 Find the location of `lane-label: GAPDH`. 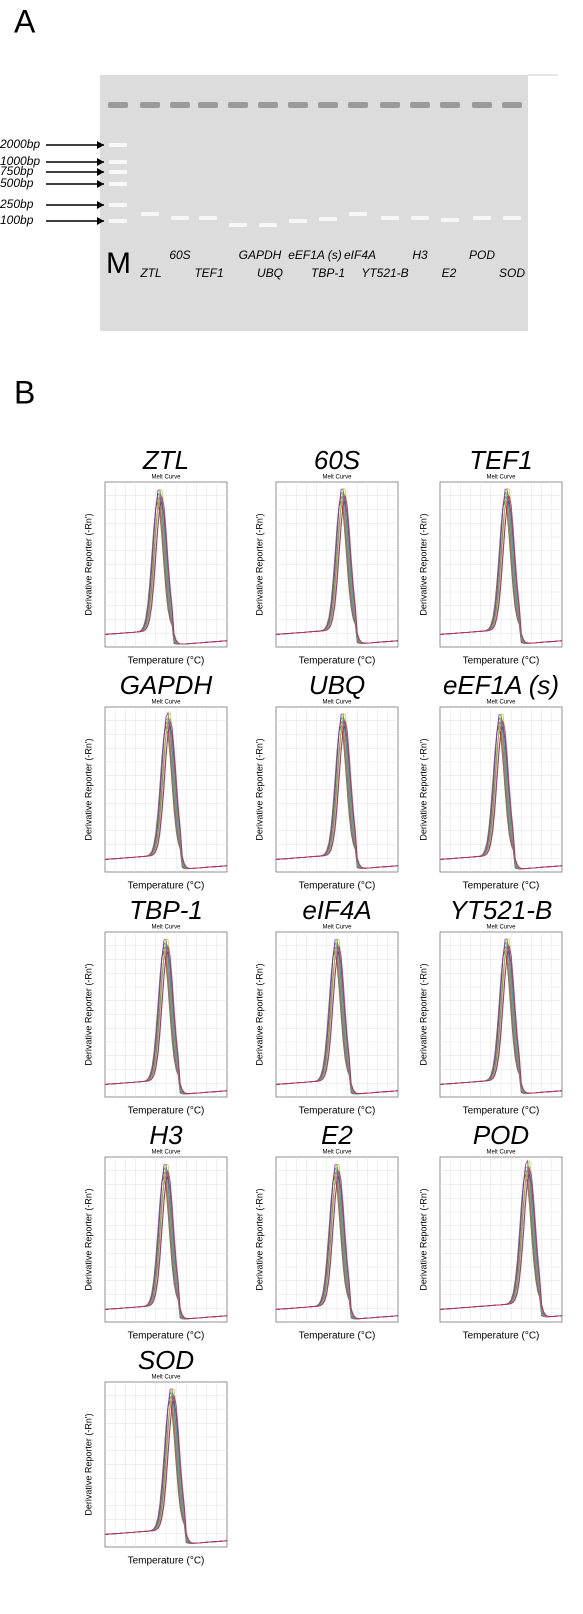

lane-label: GAPDH is located at coordinates (260, 255).